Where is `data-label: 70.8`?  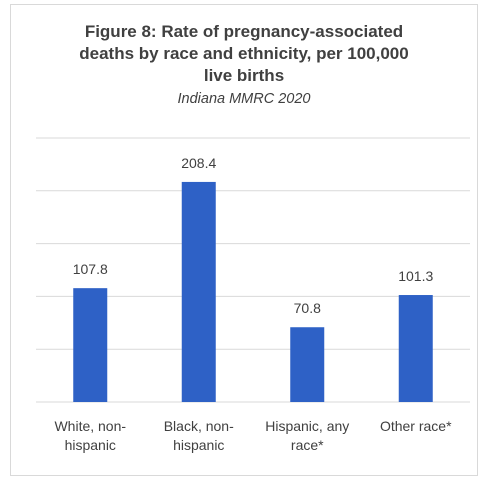
data-label: 70.8 is located at coordinates (307, 308).